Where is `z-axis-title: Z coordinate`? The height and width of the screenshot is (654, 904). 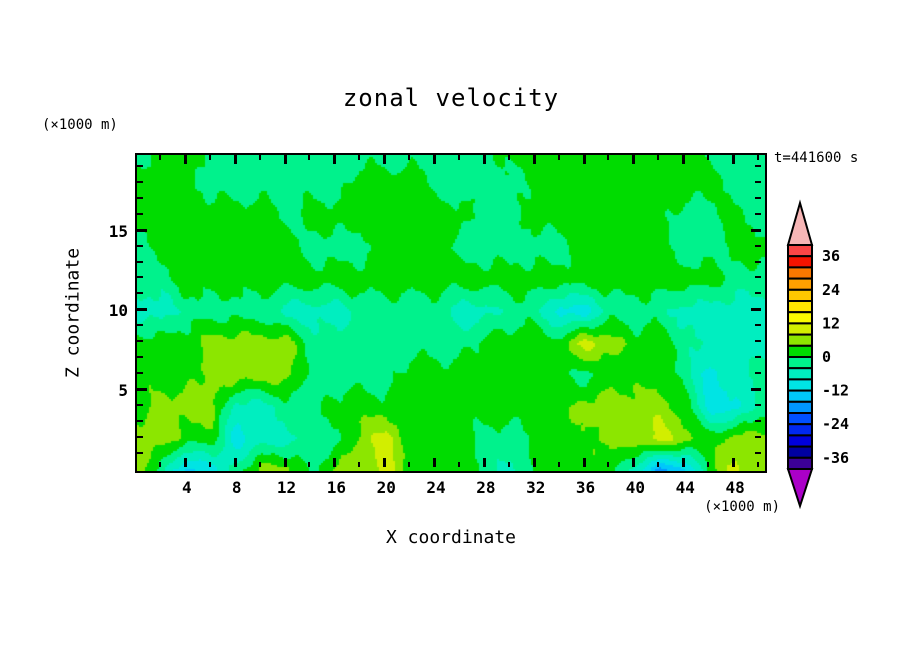
z-axis-title: Z coordinate is located at coordinates (73, 313).